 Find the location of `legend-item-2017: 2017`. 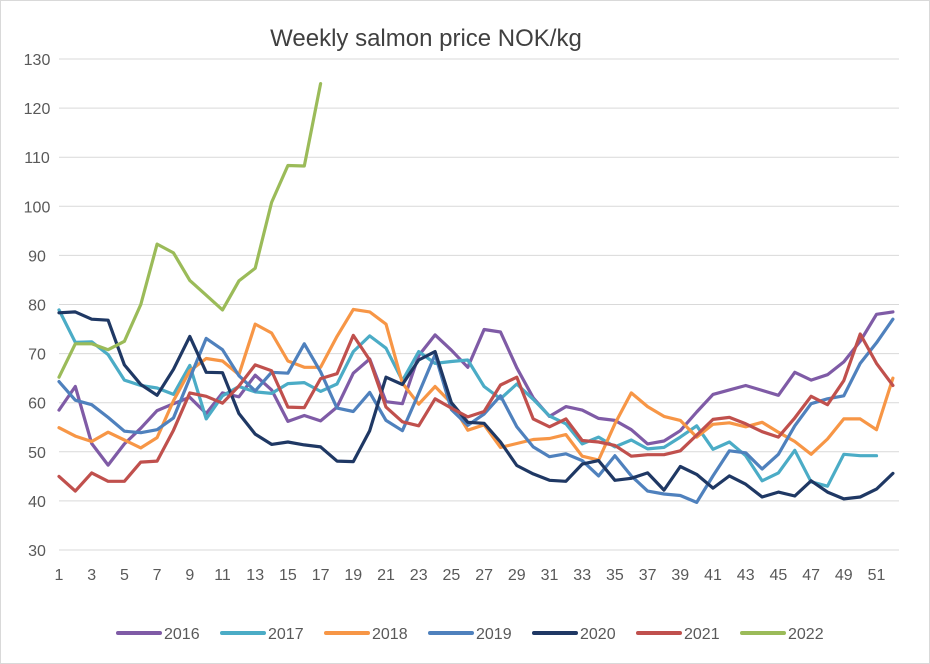

legend-item-2017: 2017 is located at coordinates (262, 634).